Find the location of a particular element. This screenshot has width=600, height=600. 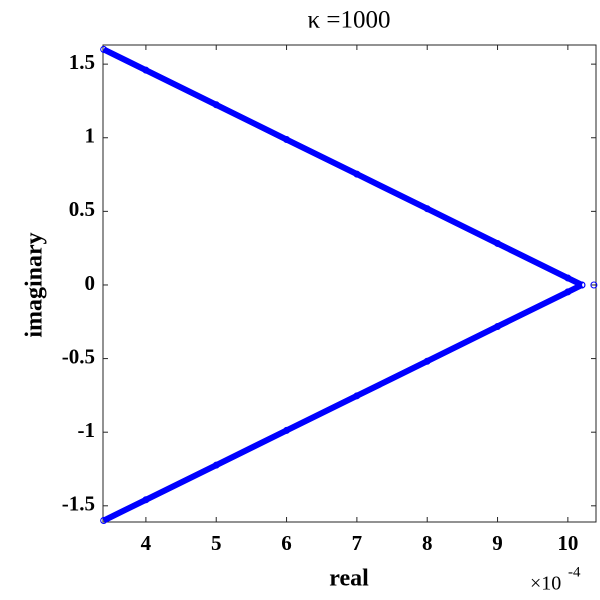

y-tick-label: 0 is located at coordinates (90, 283).